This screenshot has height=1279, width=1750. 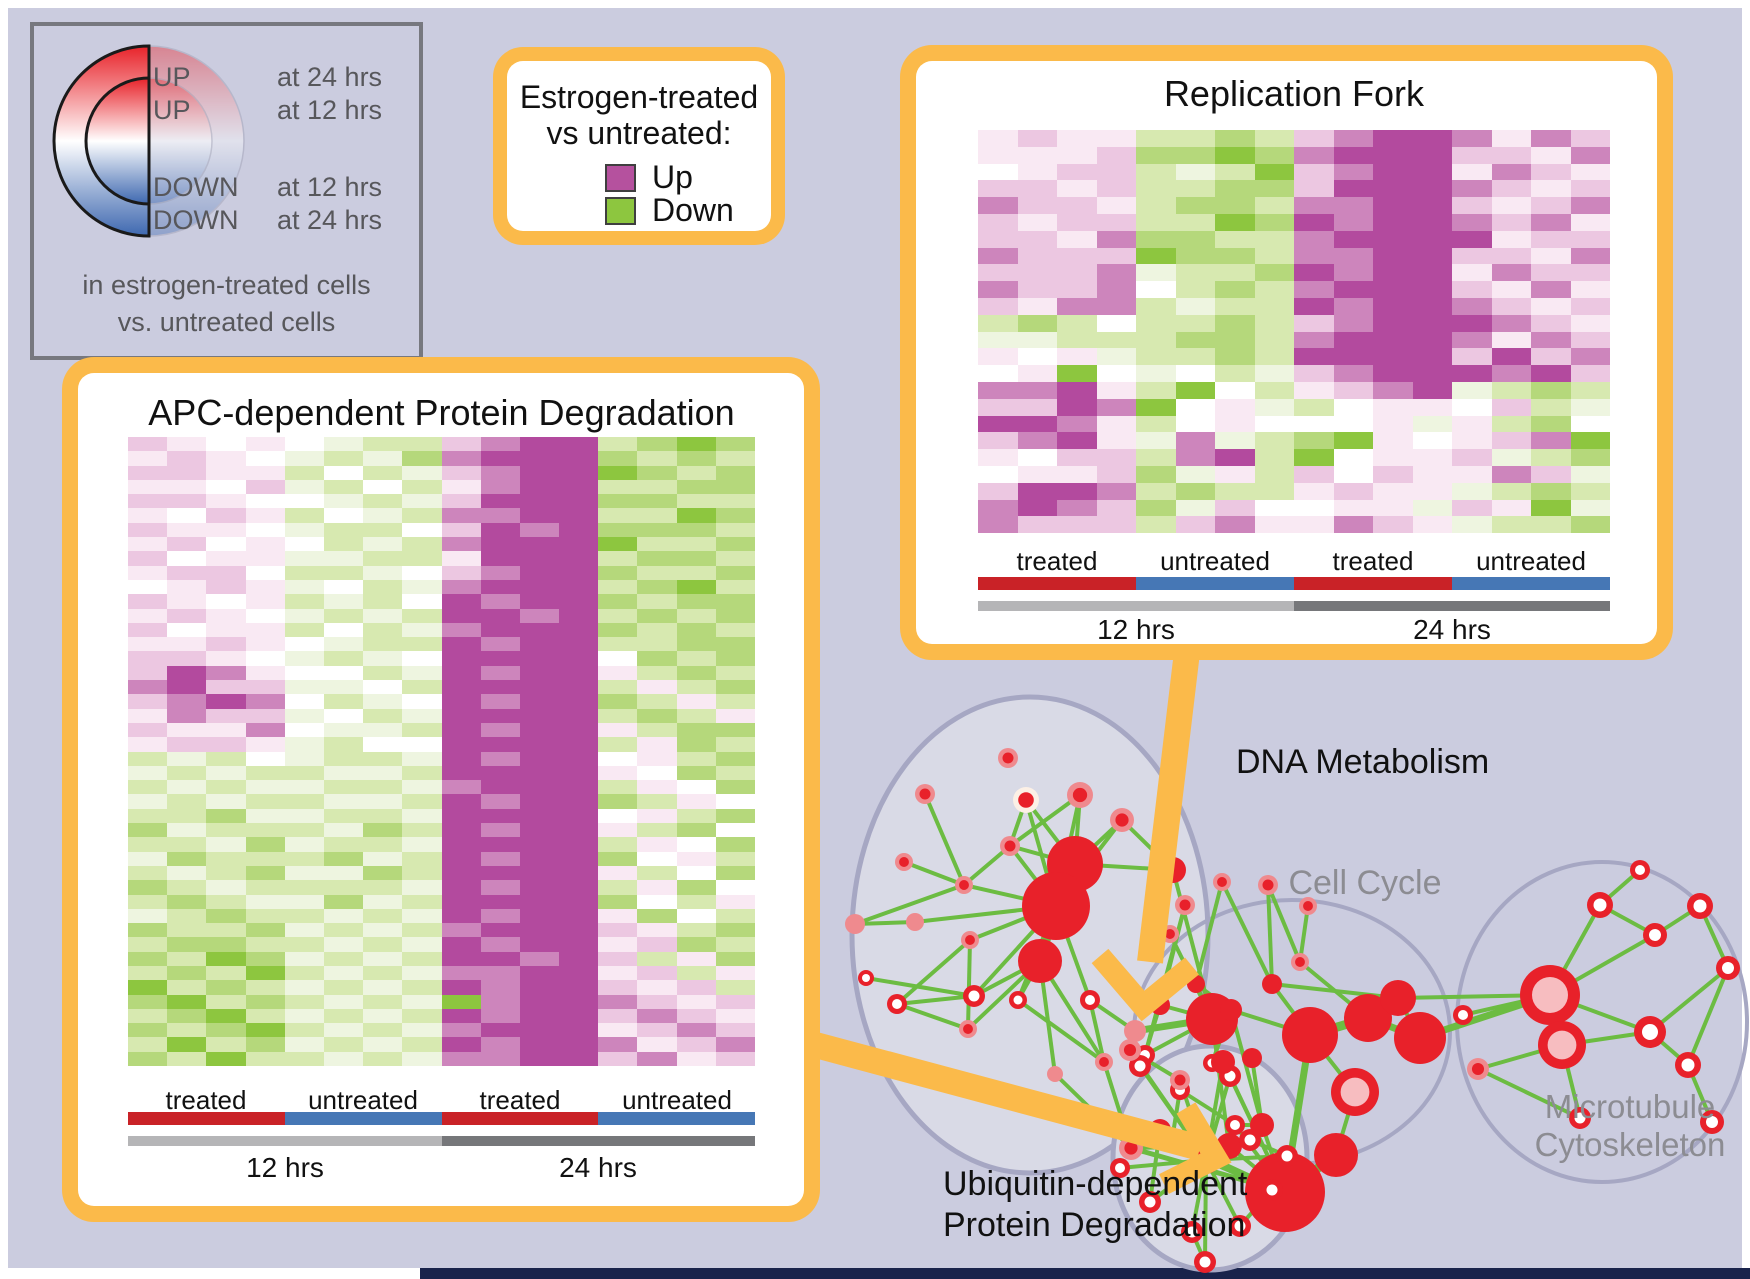 I want to click on replication-panel-title: Replication Fork, so click(x=1294, y=93).